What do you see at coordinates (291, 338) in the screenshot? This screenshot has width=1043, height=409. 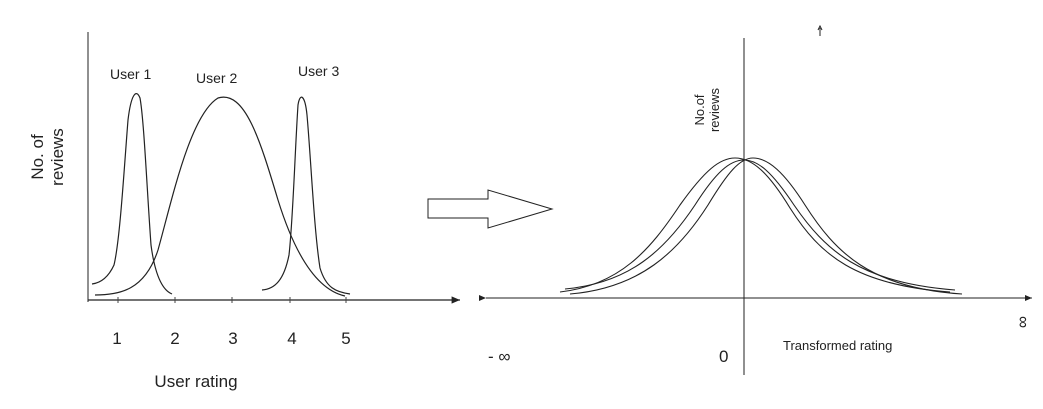 I see `left-tick-label: 4` at bounding box center [291, 338].